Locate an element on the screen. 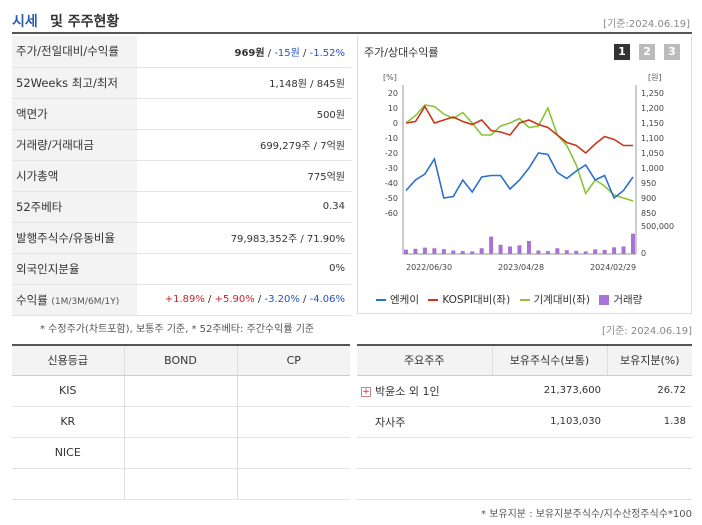 This screenshot has width=702, height=525. credit-rating-table: 신용등급 BOND CP KIS KR NICE is located at coordinates (181, 422).